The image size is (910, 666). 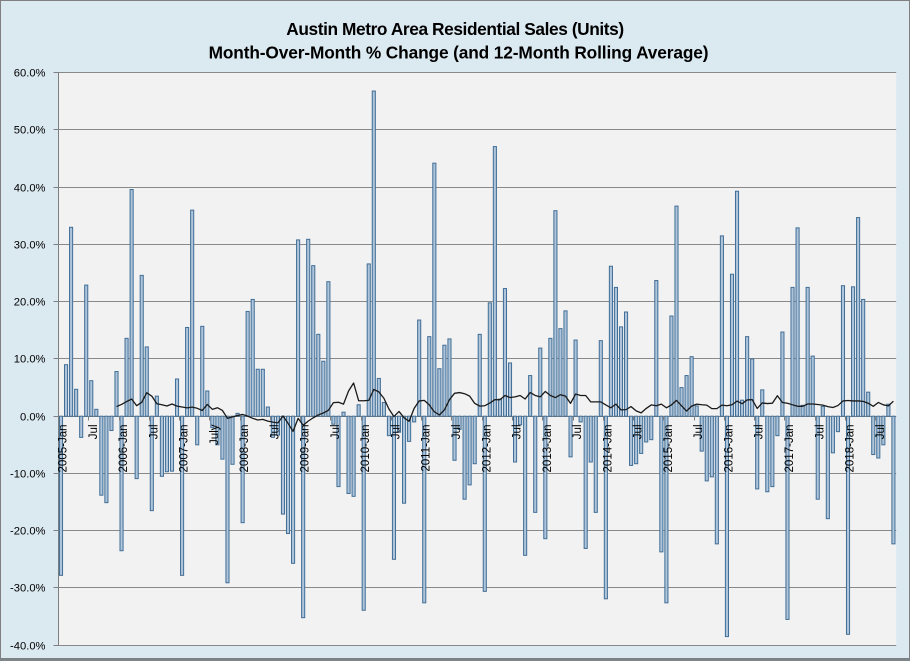 I want to click on svg-text: 2017-Jan, so click(x=790, y=449).